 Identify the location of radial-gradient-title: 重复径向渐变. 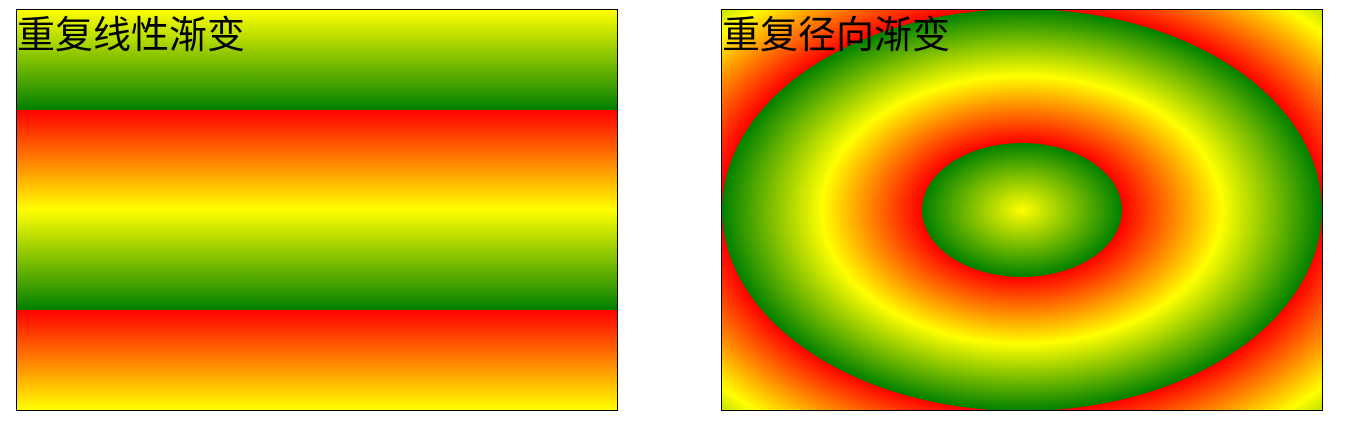
(836, 35).